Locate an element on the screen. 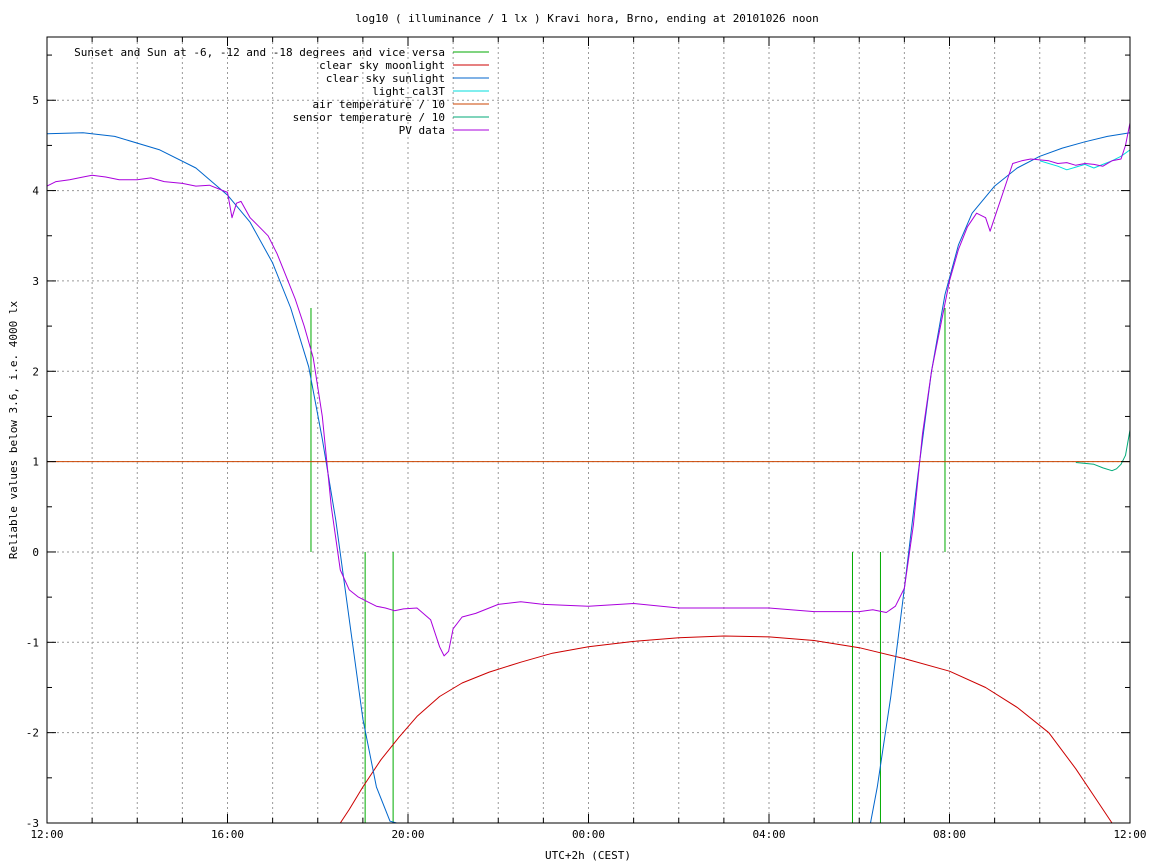 The width and height of the screenshot is (1151, 863). legend-label: air temperature / 10 is located at coordinates (379, 104).